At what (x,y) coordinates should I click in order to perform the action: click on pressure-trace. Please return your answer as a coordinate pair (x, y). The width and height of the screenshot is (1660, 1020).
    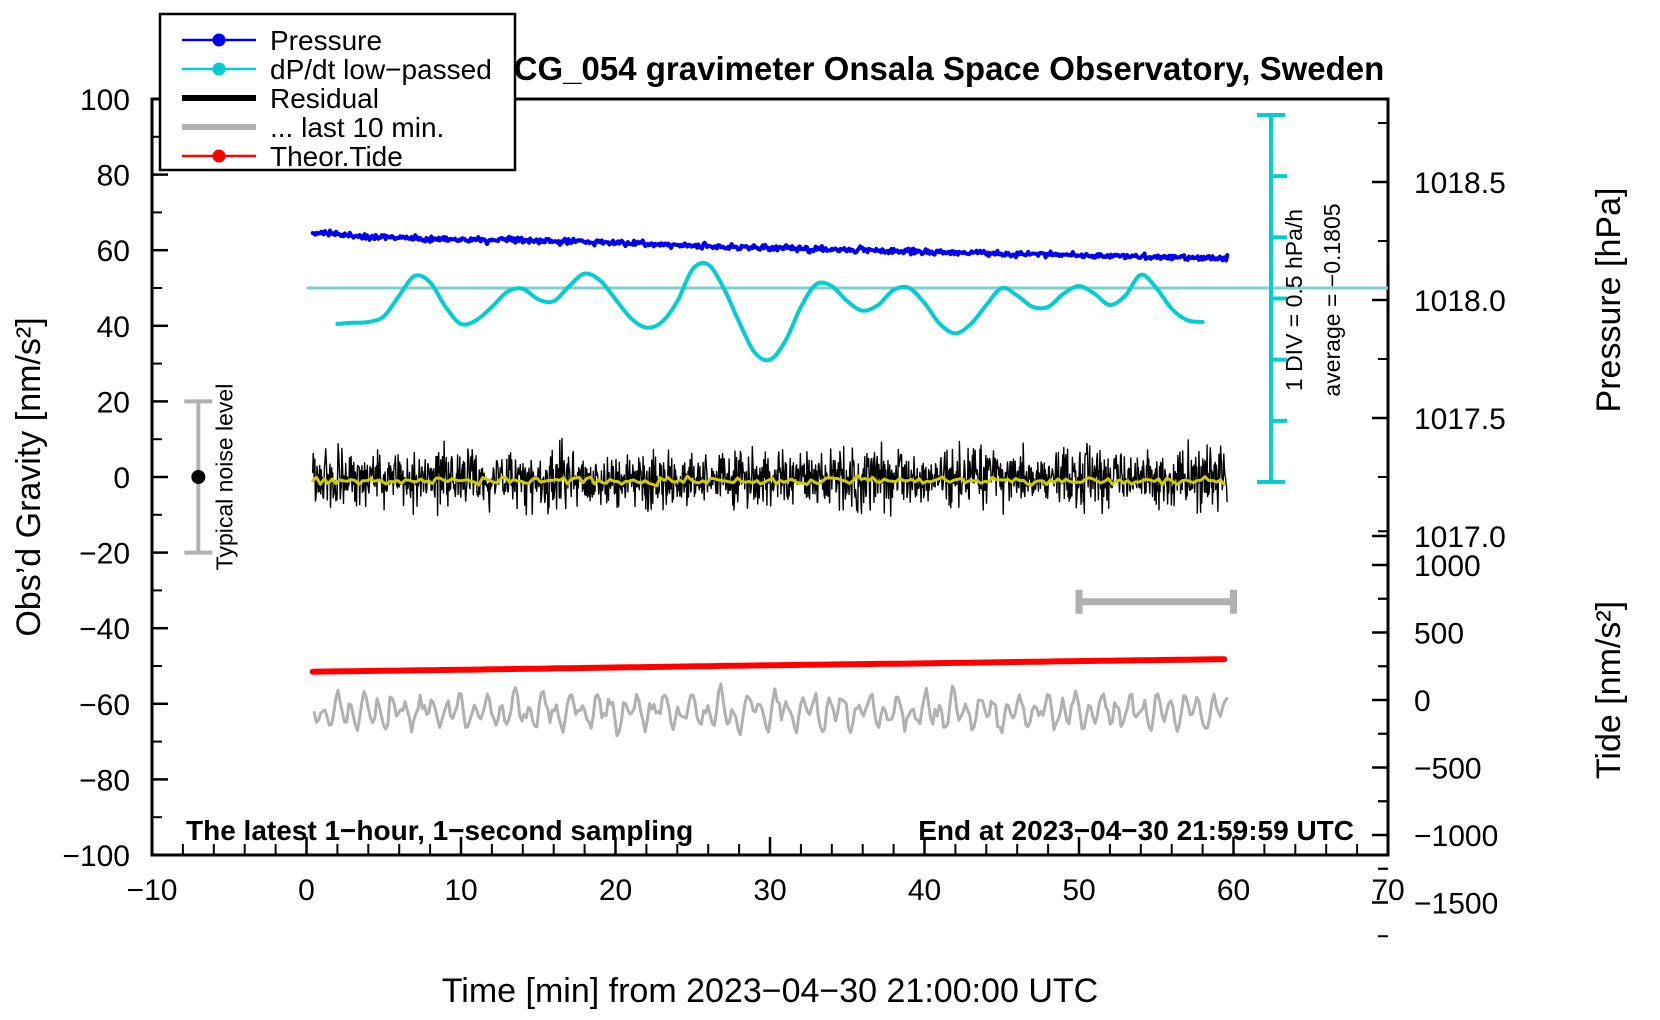
    Looking at the image, I should click on (770, 245).